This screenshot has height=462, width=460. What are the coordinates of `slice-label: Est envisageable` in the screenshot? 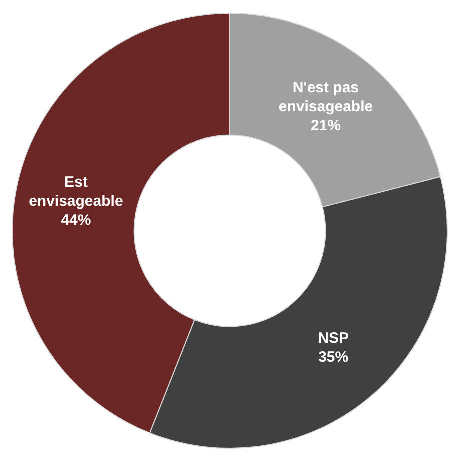 It's located at (76, 192).